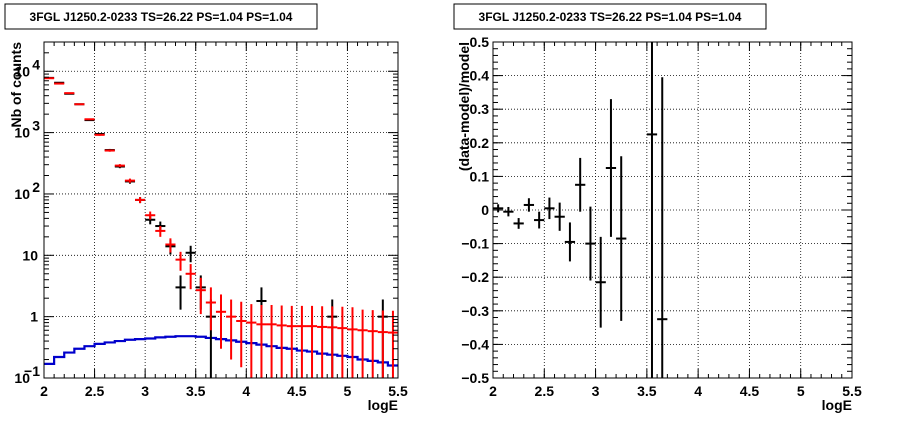 The height and width of the screenshot is (421, 898). I want to click on model-step-line, so click(221, 351).